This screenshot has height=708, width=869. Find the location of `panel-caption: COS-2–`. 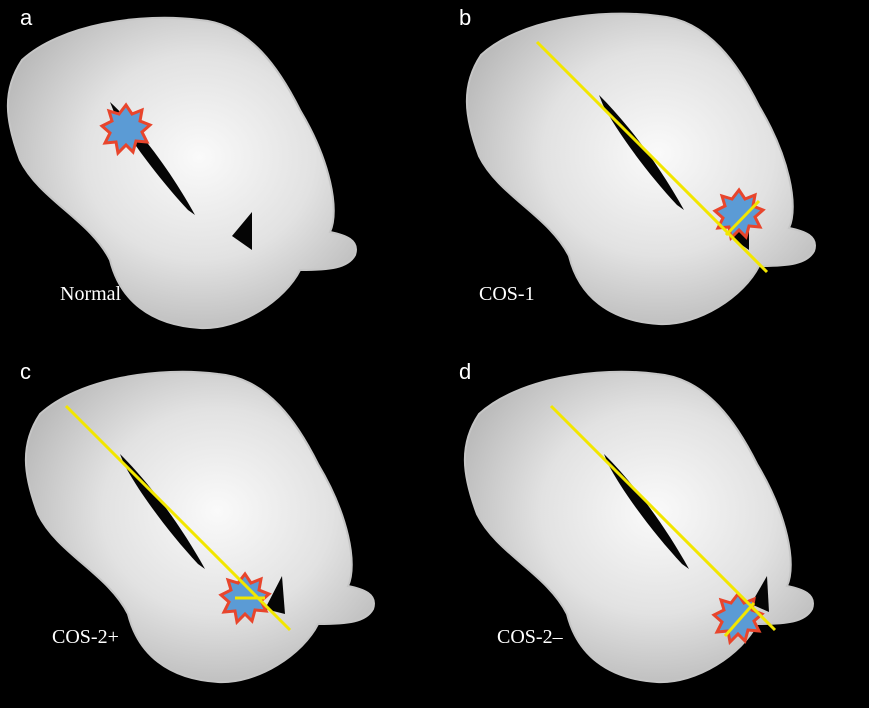

panel-caption: COS-2– is located at coordinates (530, 637).